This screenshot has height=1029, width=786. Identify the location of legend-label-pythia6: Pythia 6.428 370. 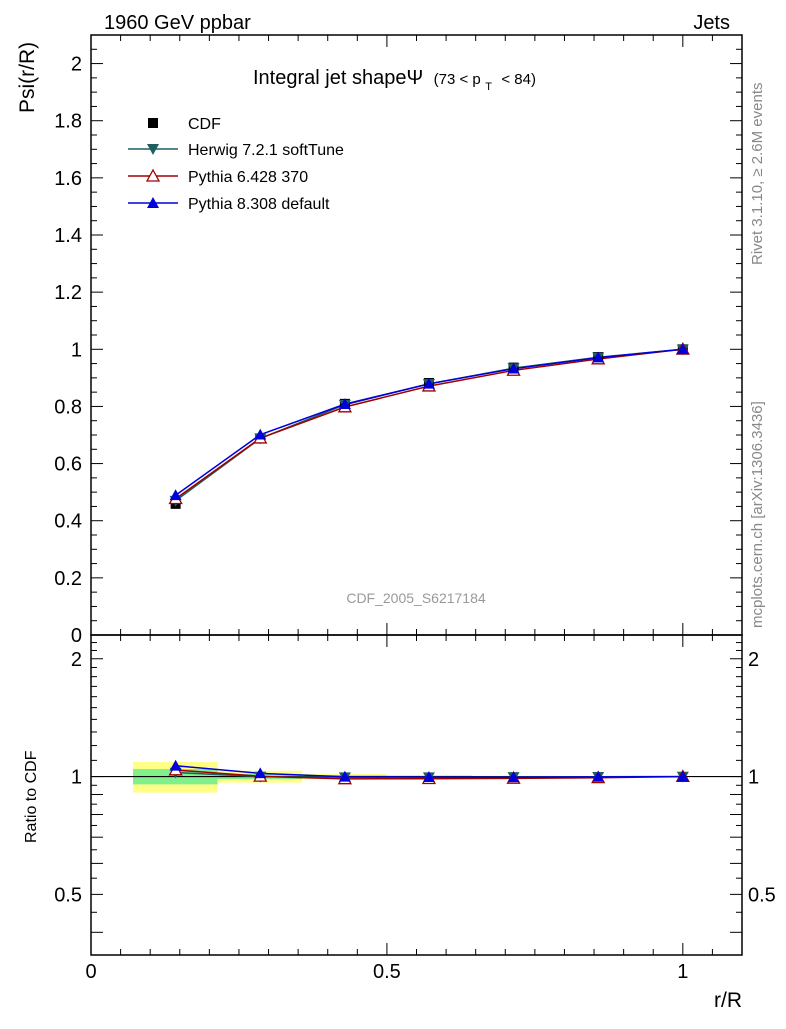
(248, 177).